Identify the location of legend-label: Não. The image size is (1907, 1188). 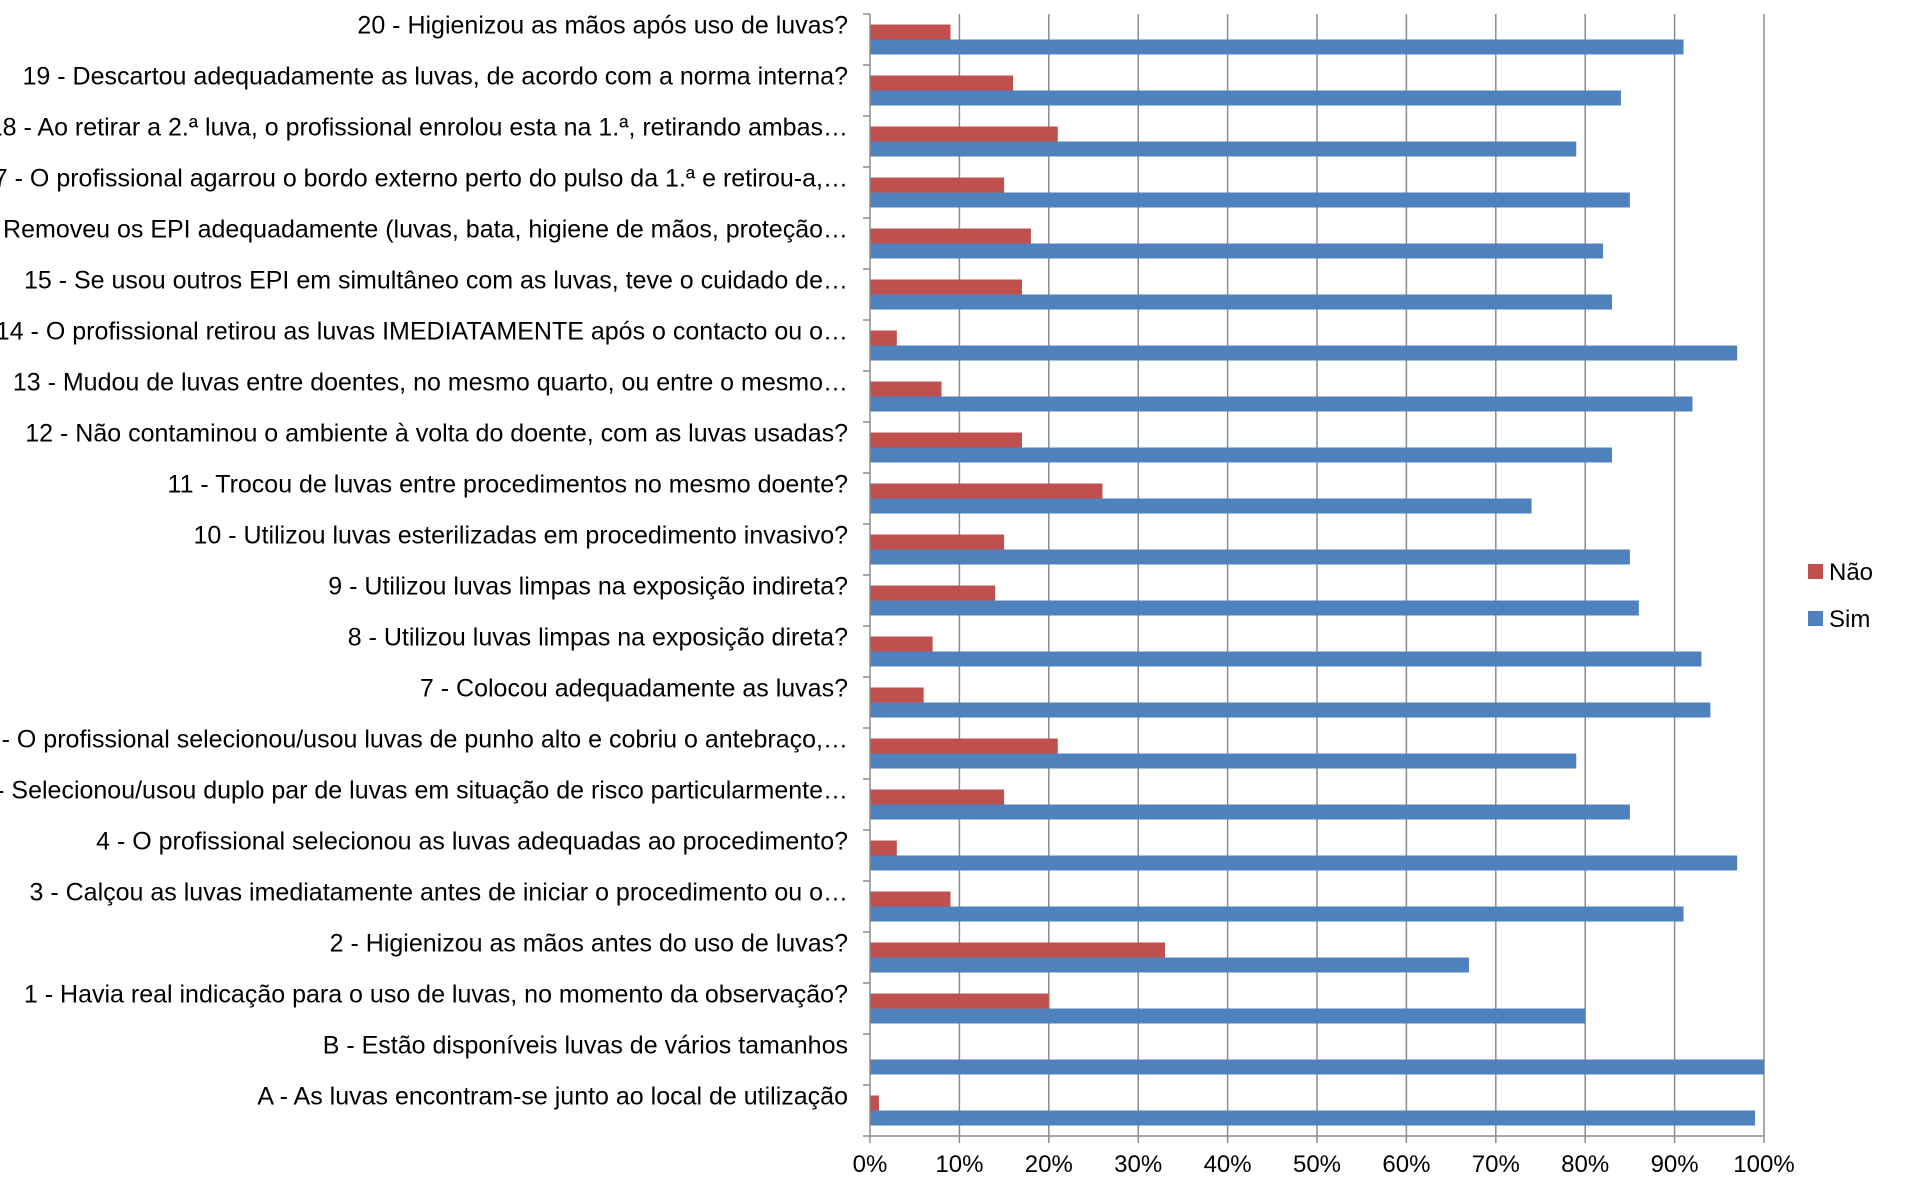
(1851, 572).